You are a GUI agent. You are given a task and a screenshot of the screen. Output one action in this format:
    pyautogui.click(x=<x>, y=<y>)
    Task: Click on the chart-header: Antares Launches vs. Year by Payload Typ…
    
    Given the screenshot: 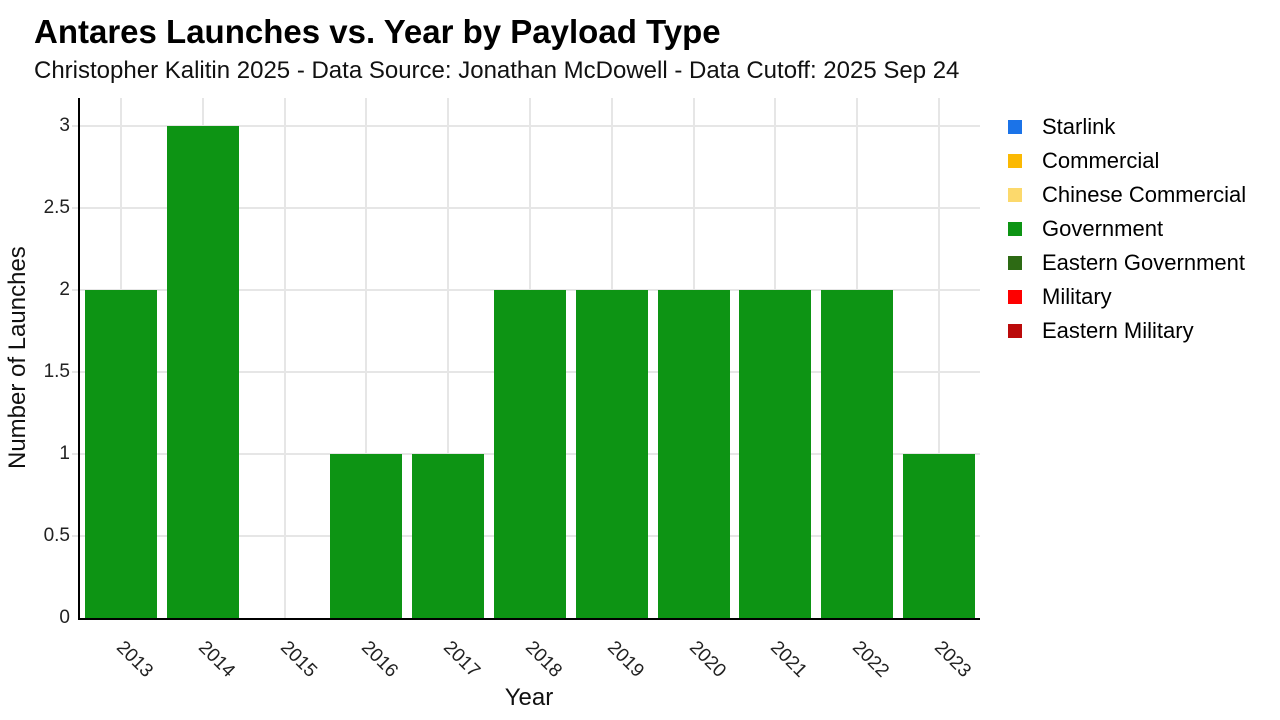 What is the action you would take?
    pyautogui.click(x=496, y=48)
    